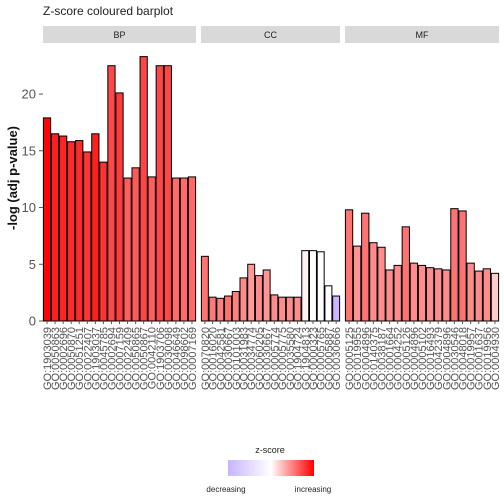 Image resolution: width=504 pixels, height=504 pixels. Describe the element at coordinates (252, 358) in the screenshot. I see `x-tick-label: GO:0034774` at that location.